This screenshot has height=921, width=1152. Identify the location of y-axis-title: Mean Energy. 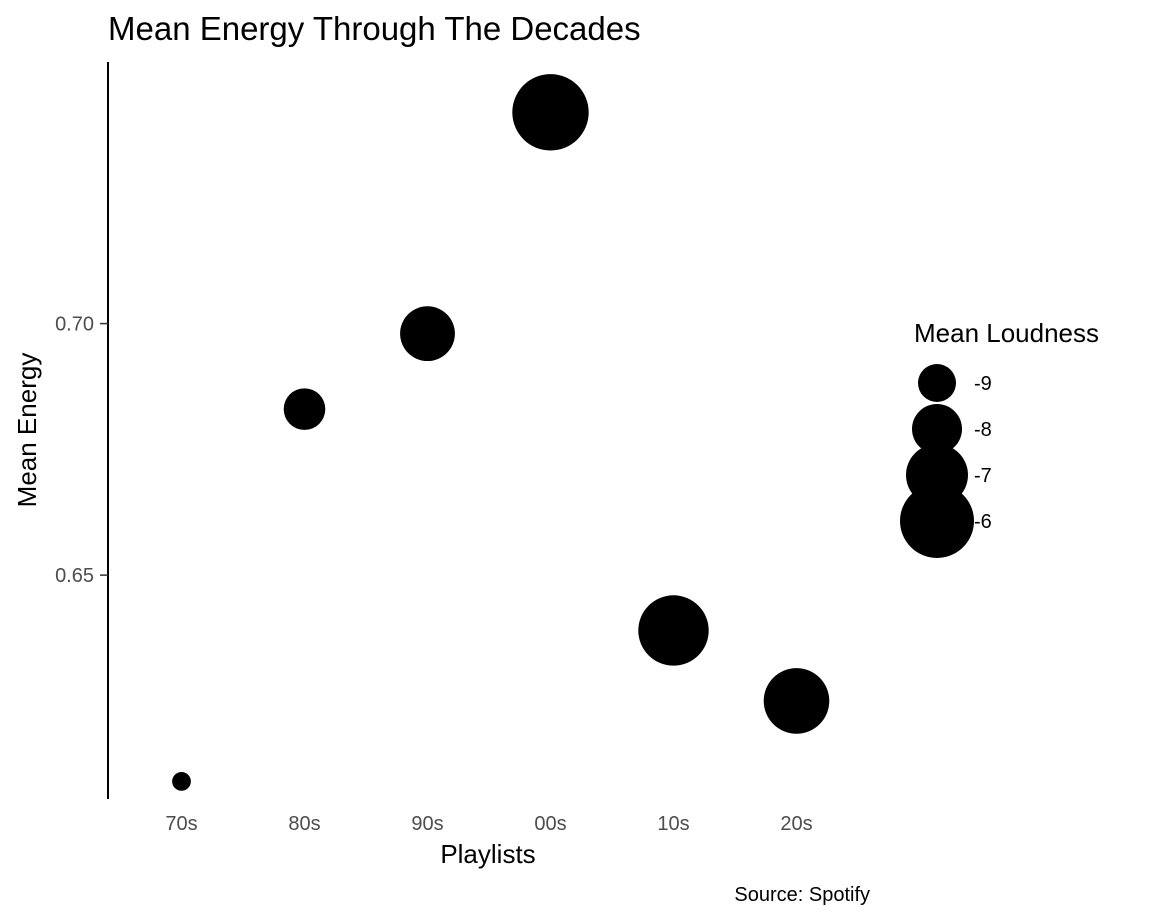
(27, 430).